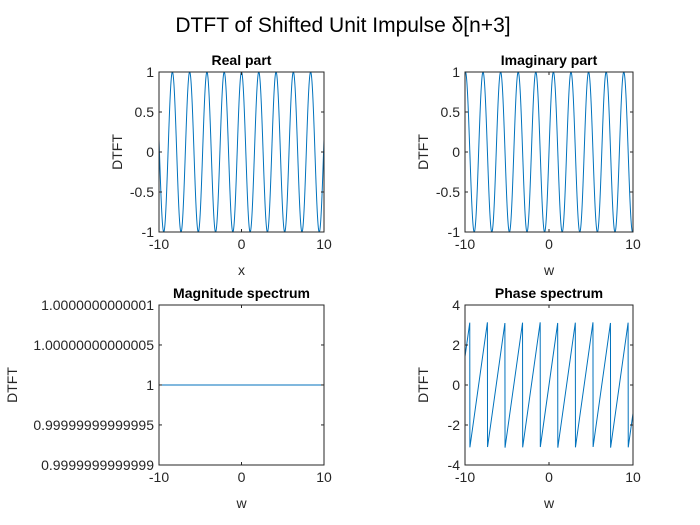 The image size is (700, 525). Describe the element at coordinates (549, 293) in the screenshot. I see `subplot-title-phase: Phase spectrum` at that location.